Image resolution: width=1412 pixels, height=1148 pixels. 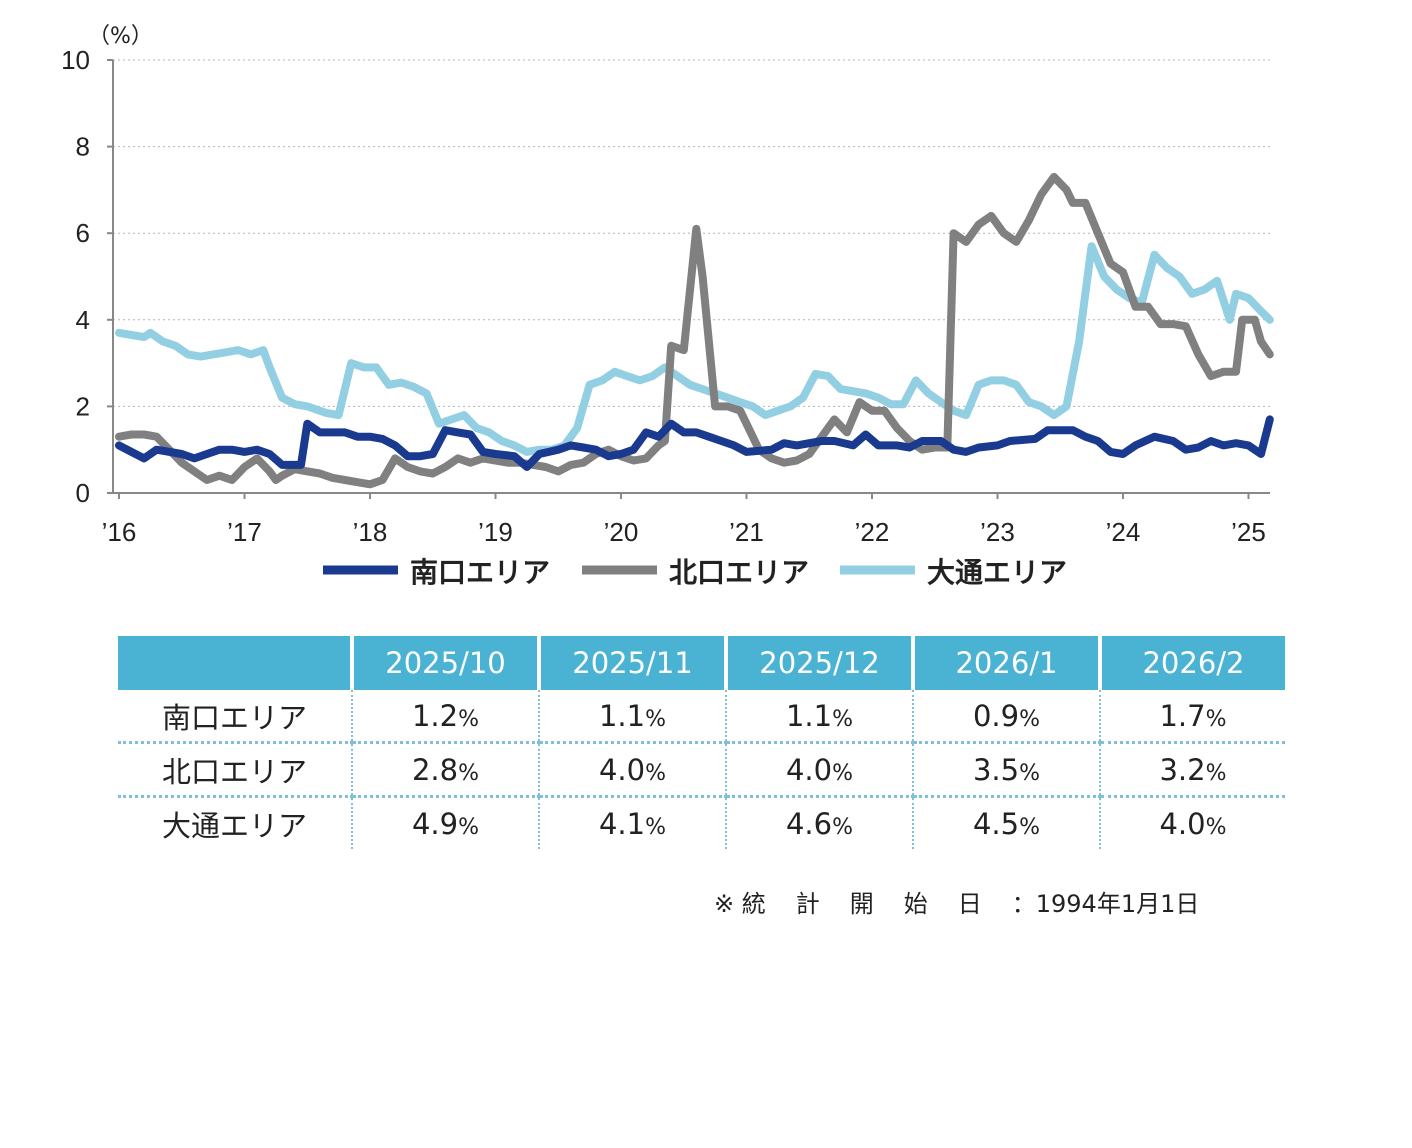 I want to click on legend-label: 大通エリア, so click(x=997, y=572).